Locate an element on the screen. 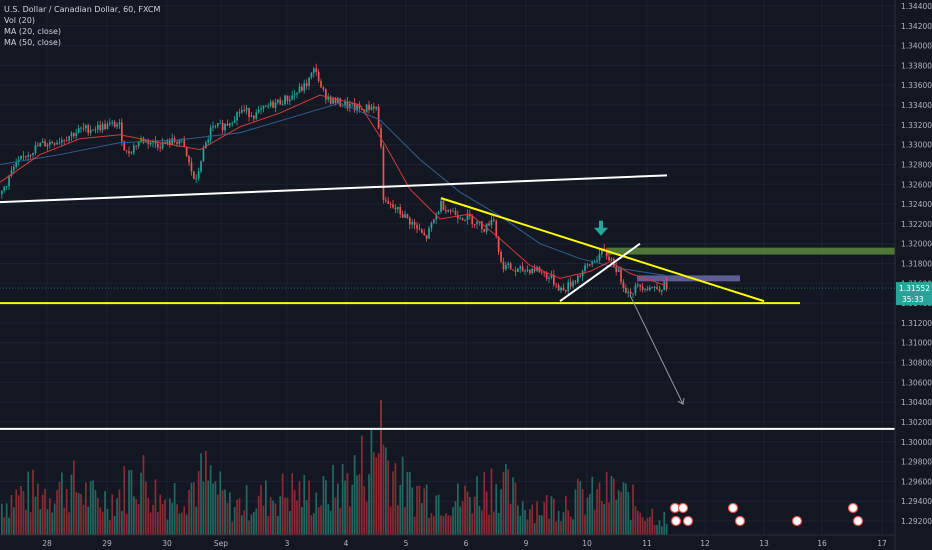 The width and height of the screenshot is (932, 550). indicator-ma-50: MA (50, close) is located at coordinates (33, 42).